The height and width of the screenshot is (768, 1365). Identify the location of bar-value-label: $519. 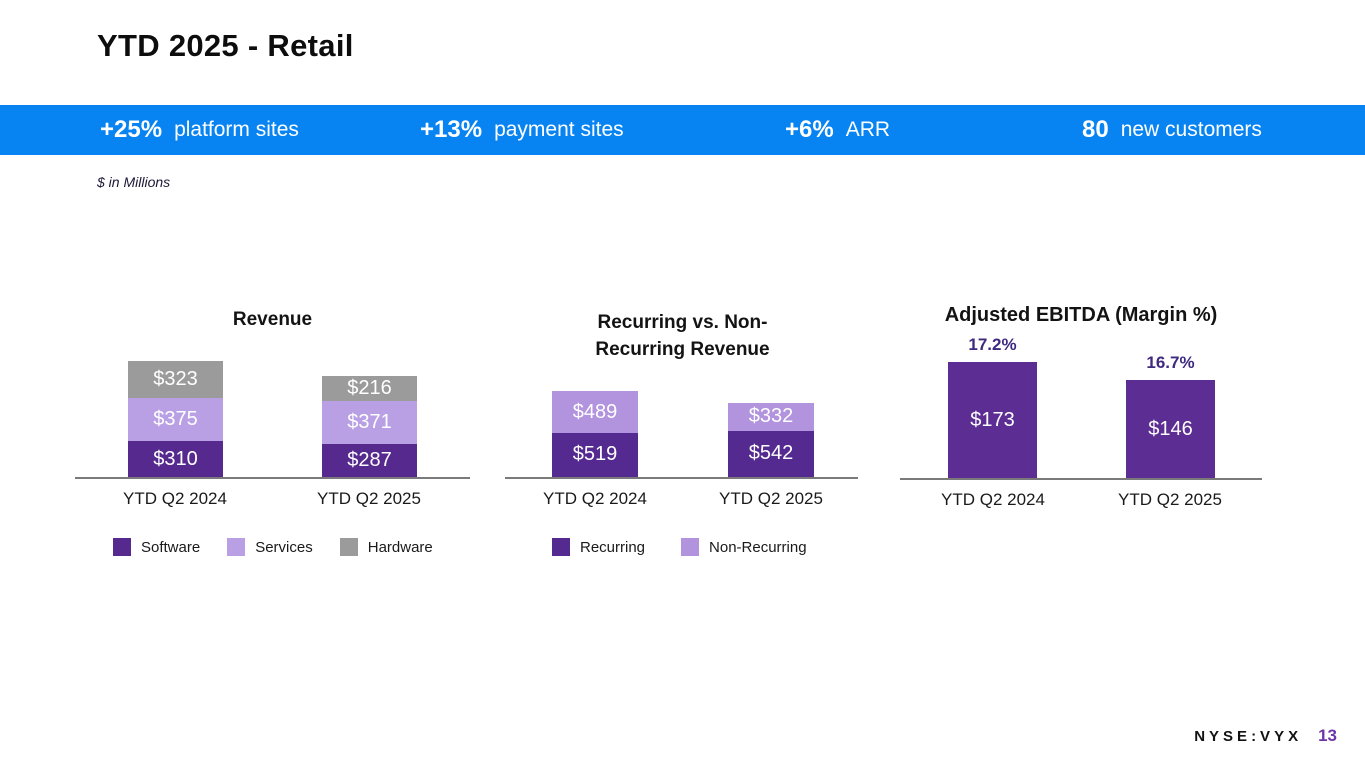
(595, 454).